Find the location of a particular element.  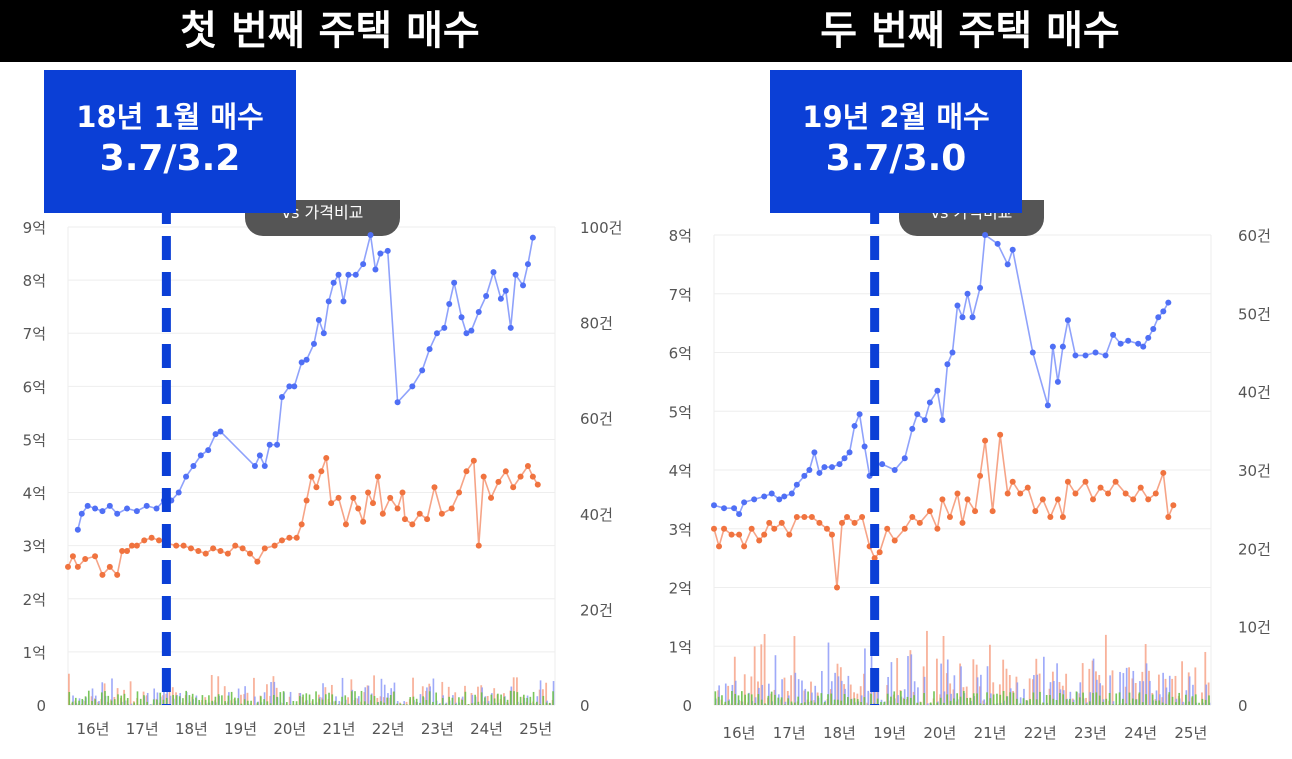

c0-right-tick-label: 100건 is located at coordinates (601, 228).